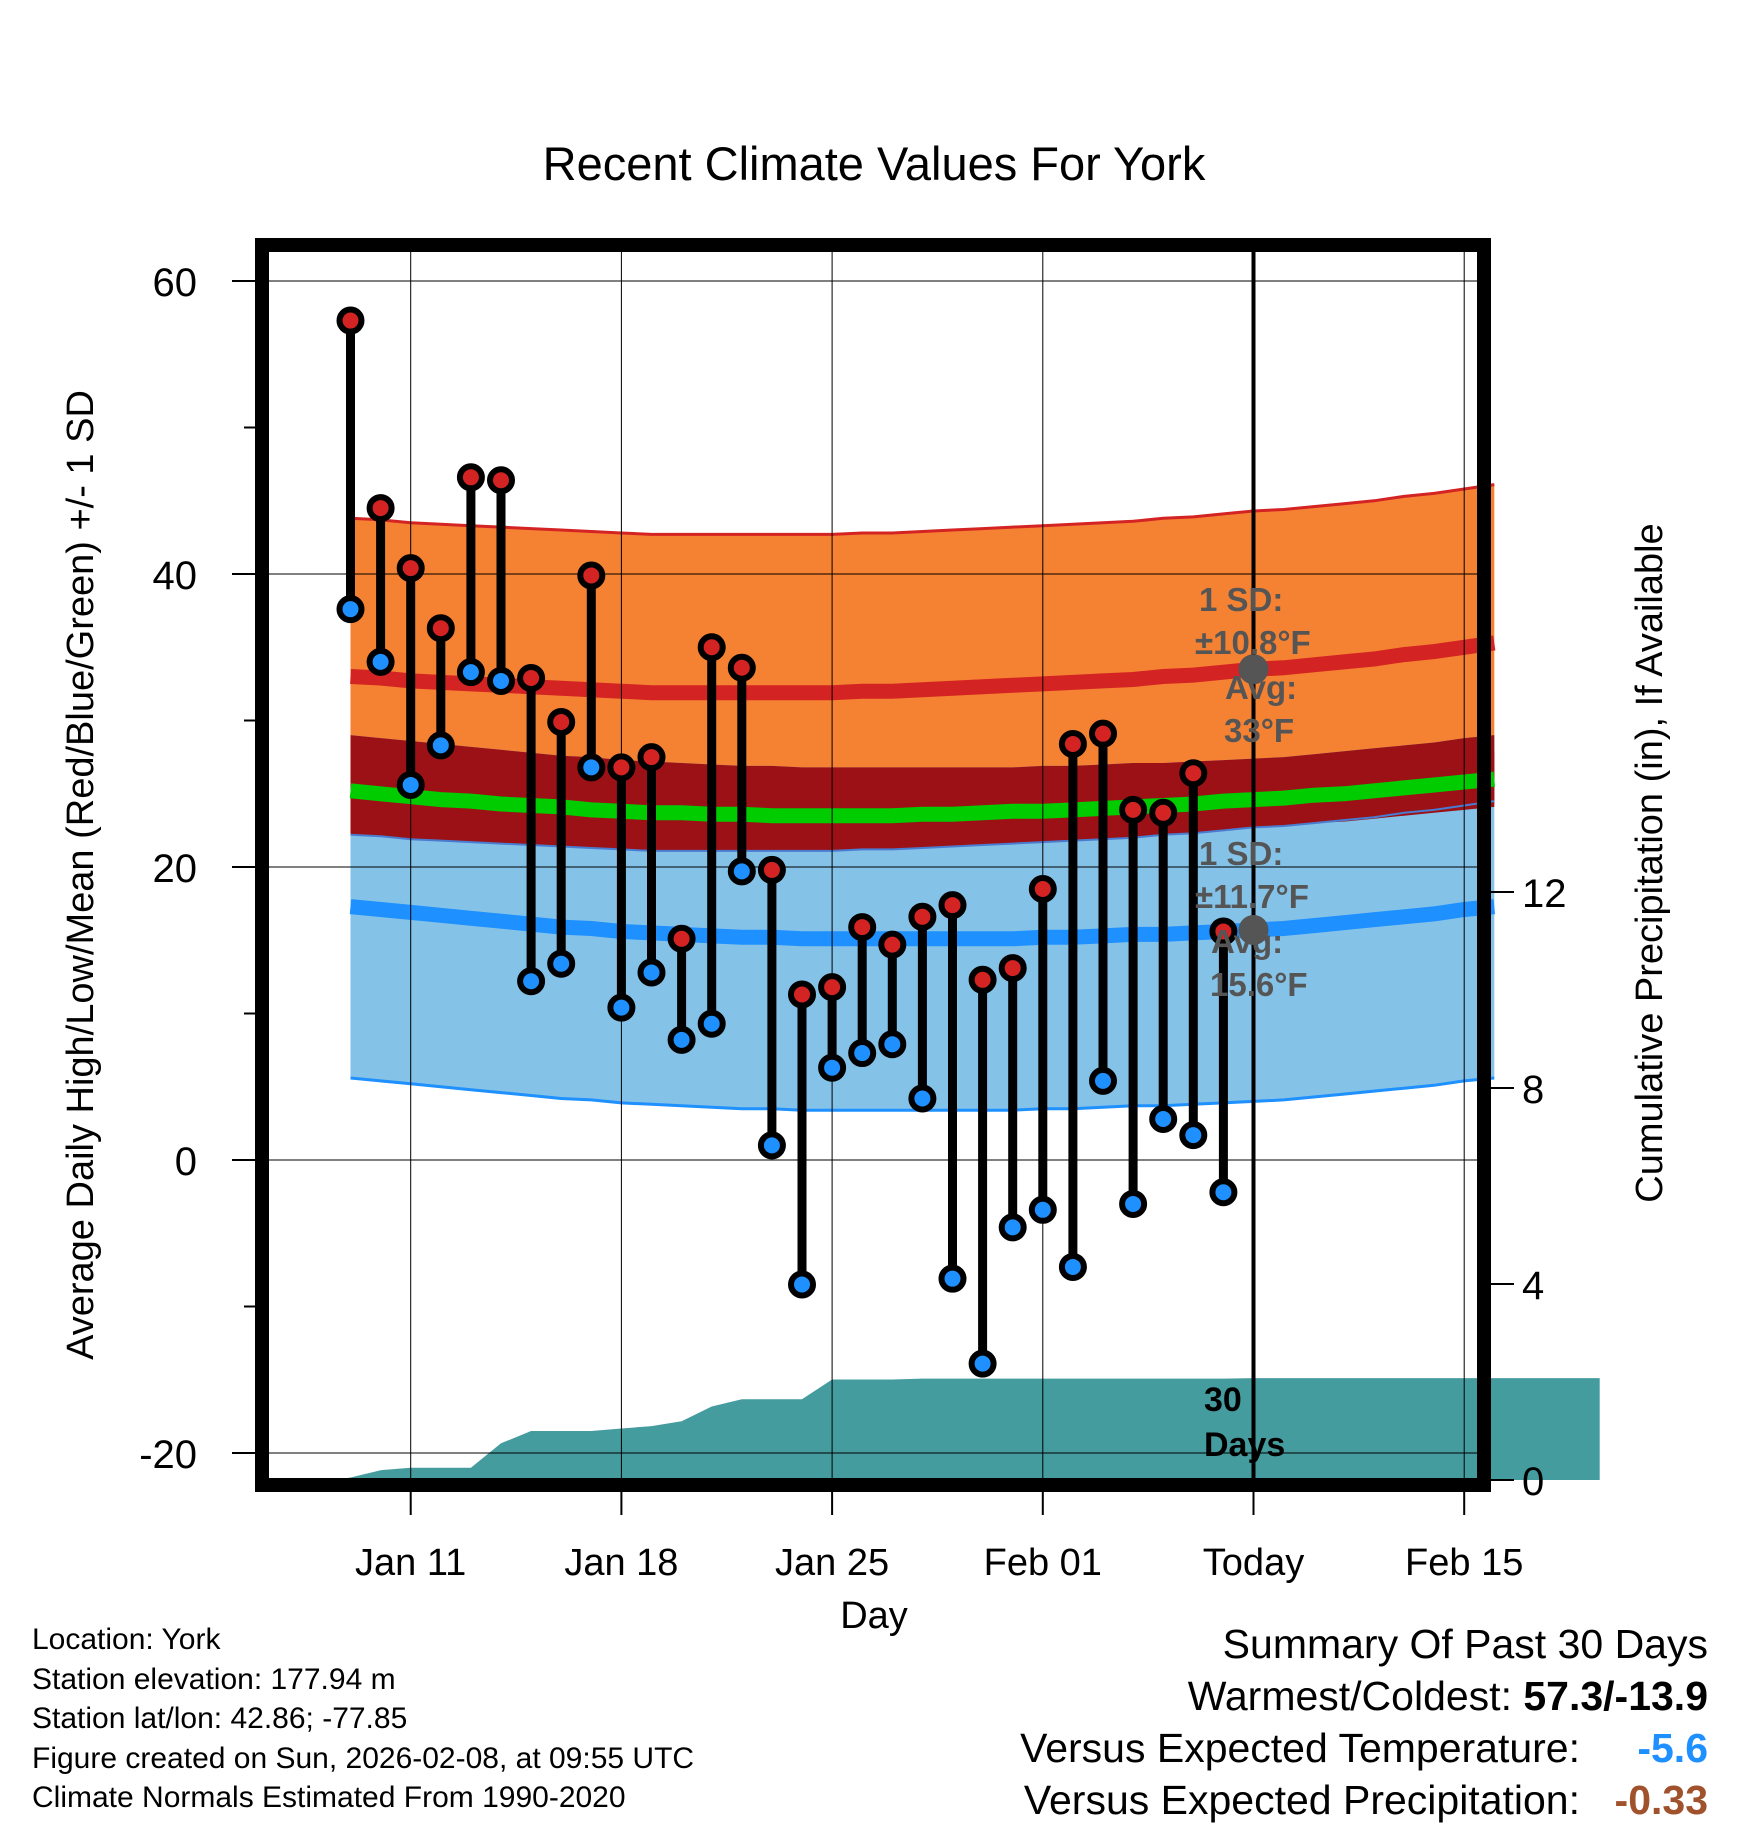 This screenshot has height=1828, width=1748. Describe the element at coordinates (1241, 599) in the screenshot. I see `high-sd-label: 1 SD:` at that location.